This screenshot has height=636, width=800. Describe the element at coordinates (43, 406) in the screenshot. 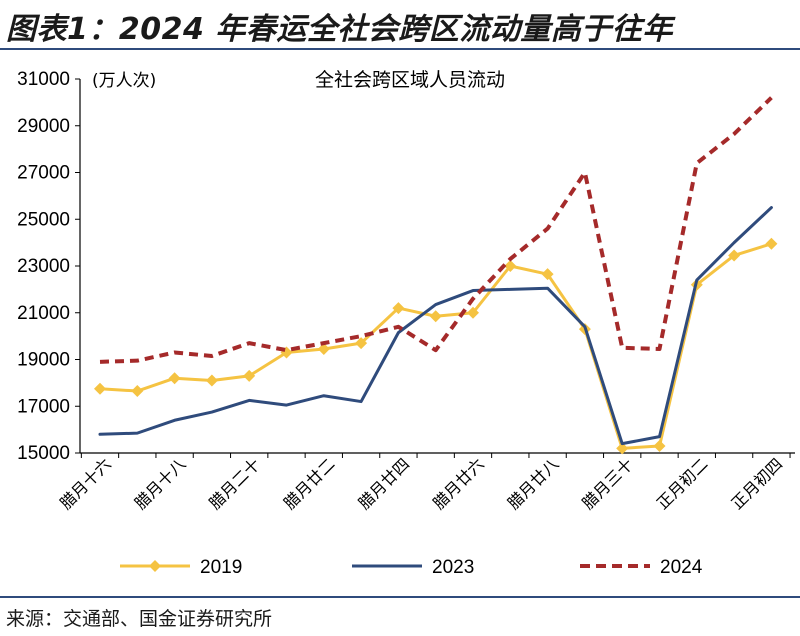

I see `y-tick-label: 17000` at that location.